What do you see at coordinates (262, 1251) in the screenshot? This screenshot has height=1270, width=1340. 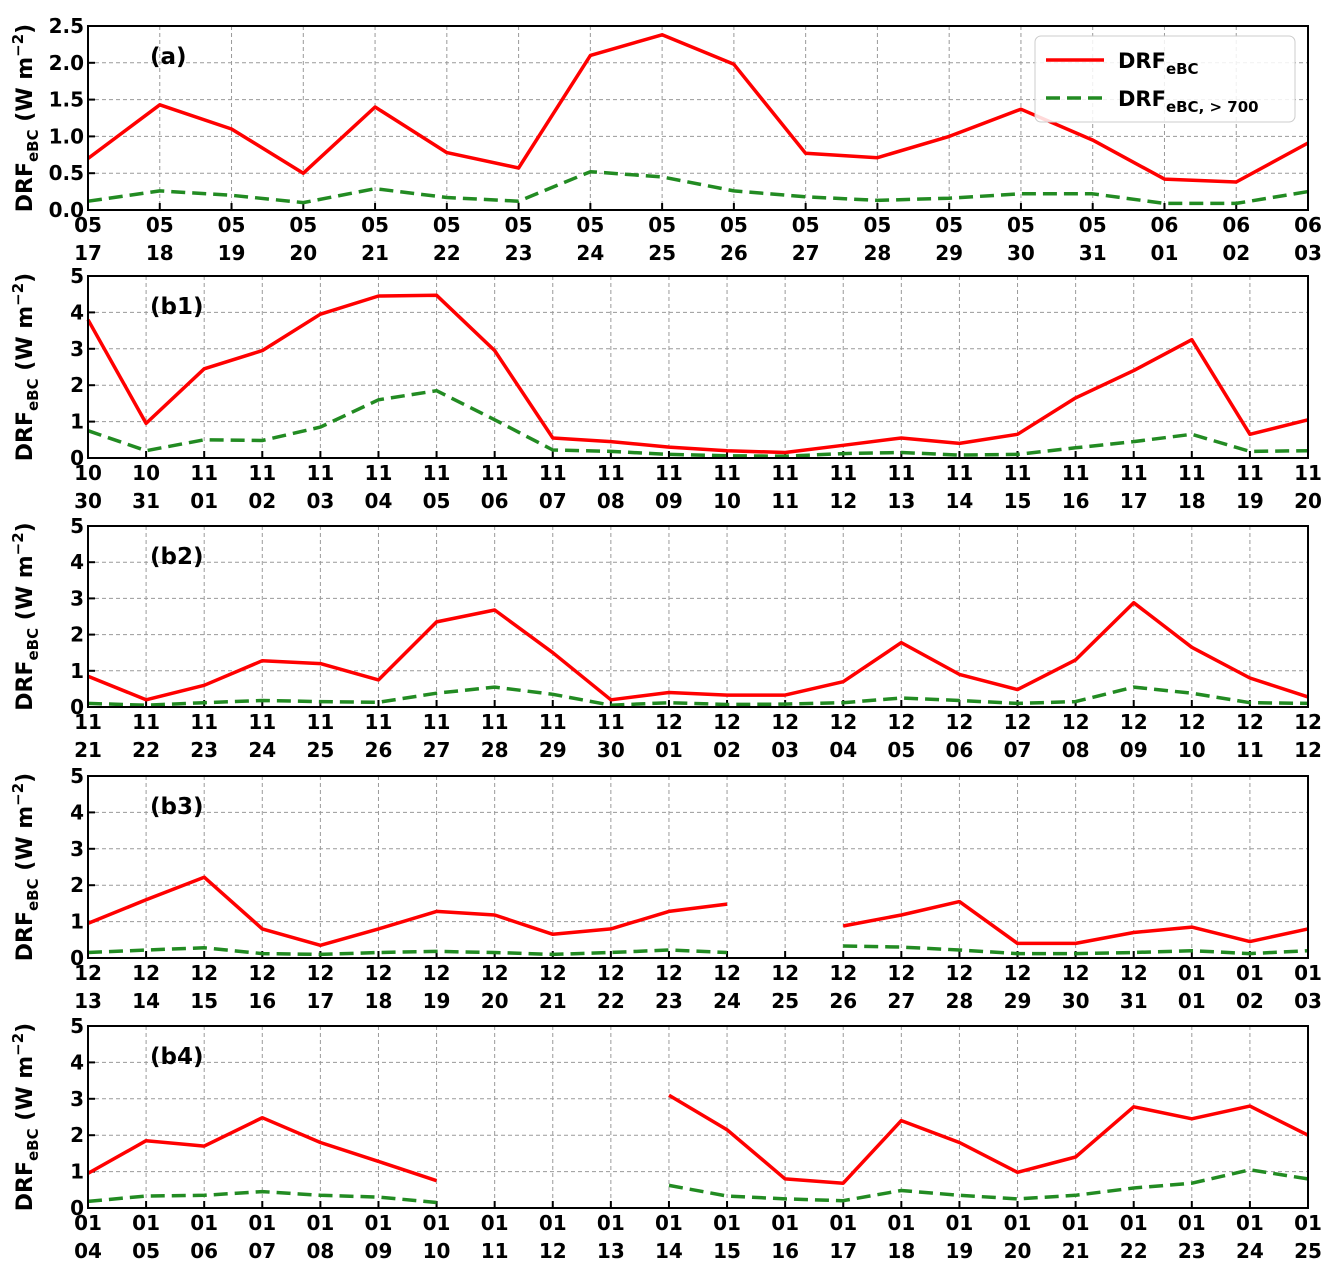 I see `x-tick-label-day: 07` at bounding box center [262, 1251].